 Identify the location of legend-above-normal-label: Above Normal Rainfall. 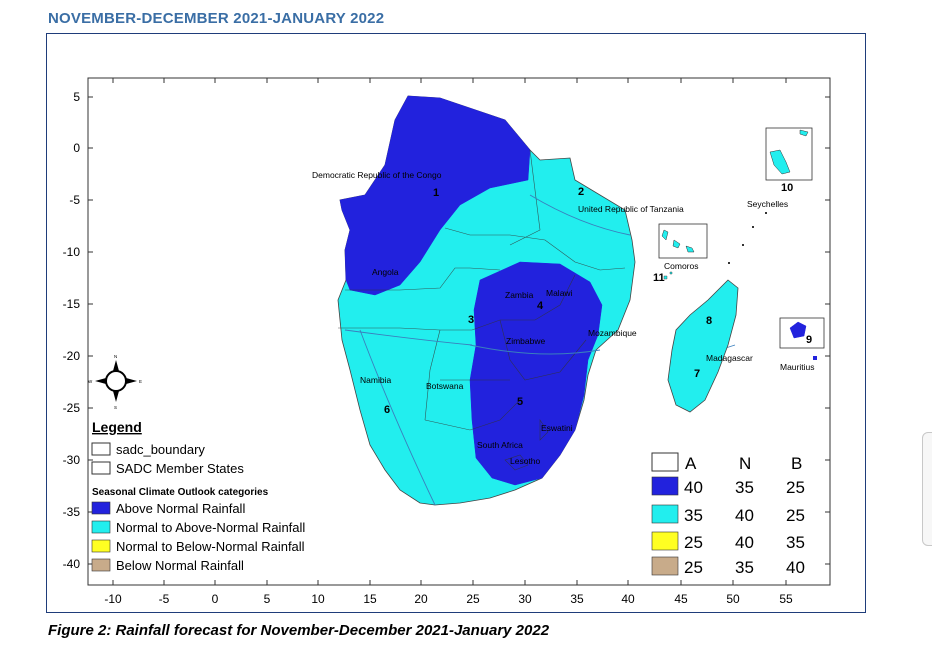
(180, 508).